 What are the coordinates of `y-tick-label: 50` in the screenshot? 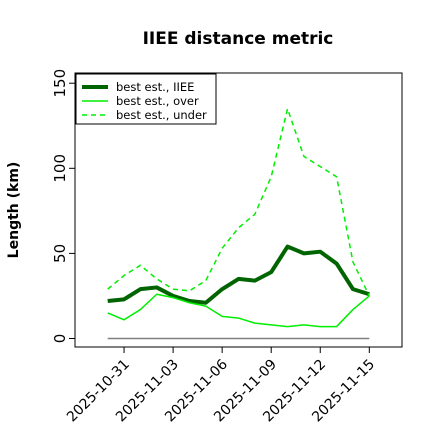 It's located at (60, 253).